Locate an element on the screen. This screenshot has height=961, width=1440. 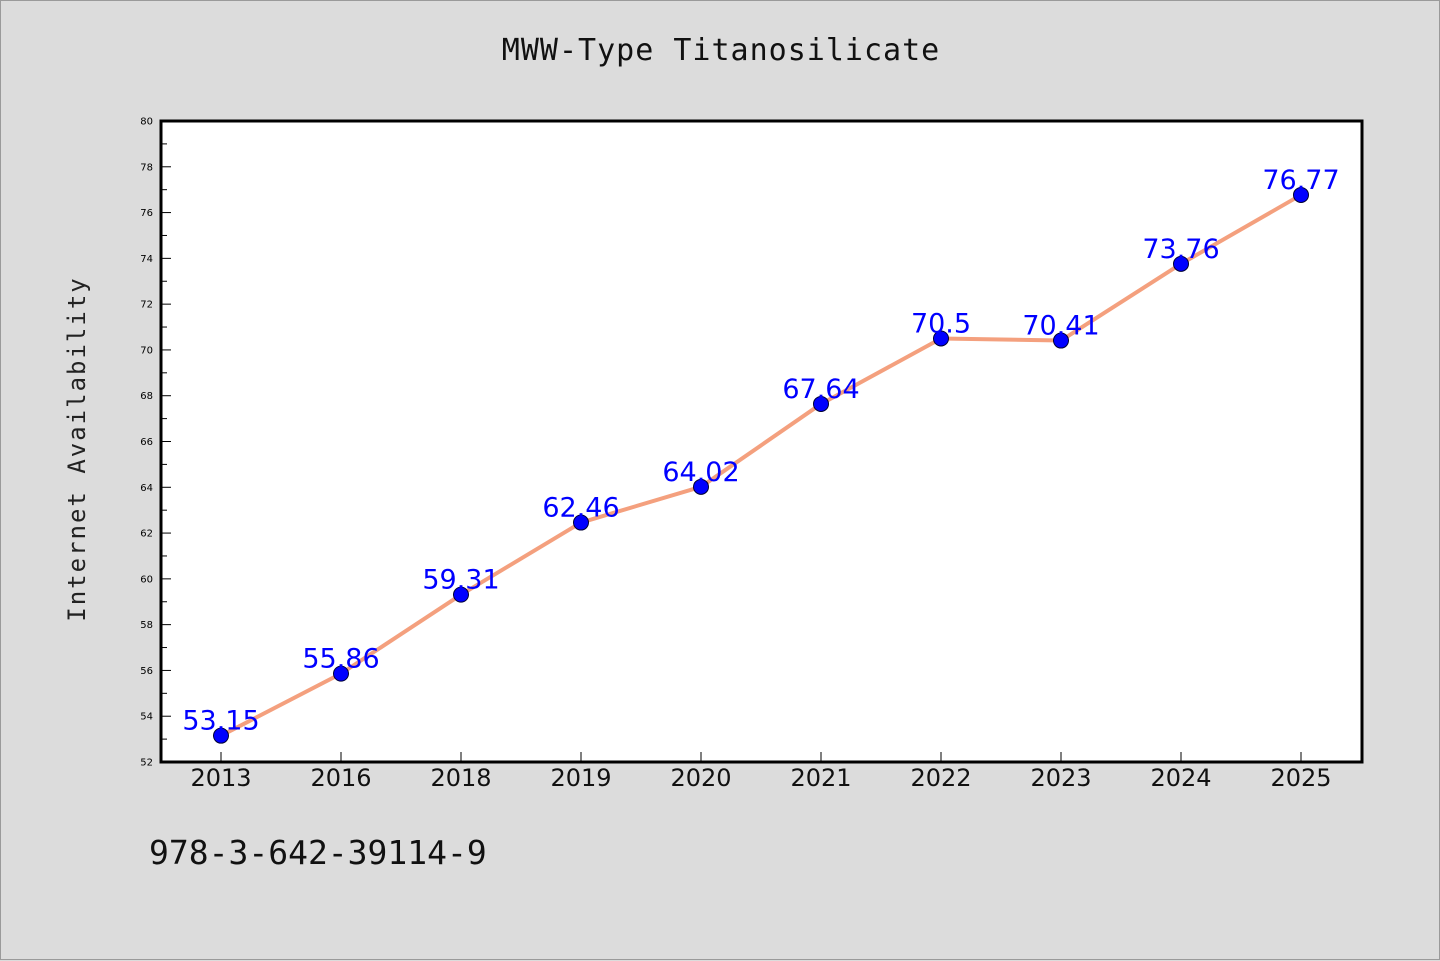
chart-title: MWW-Type Titanosilicate is located at coordinates (721, 50).